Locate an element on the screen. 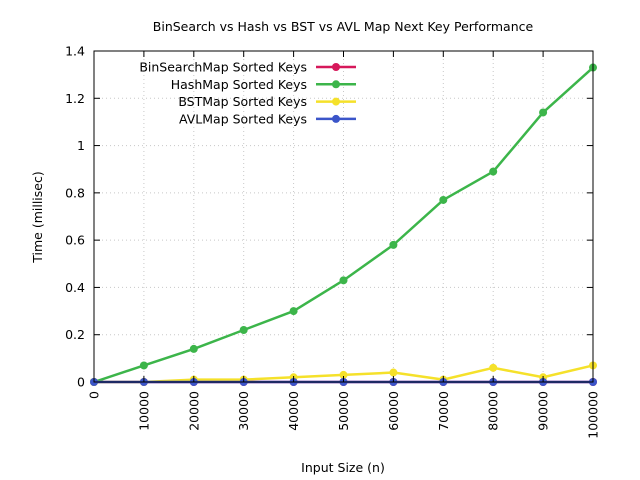 The width and height of the screenshot is (640, 480). x-tick-label: 30000 is located at coordinates (243, 411).